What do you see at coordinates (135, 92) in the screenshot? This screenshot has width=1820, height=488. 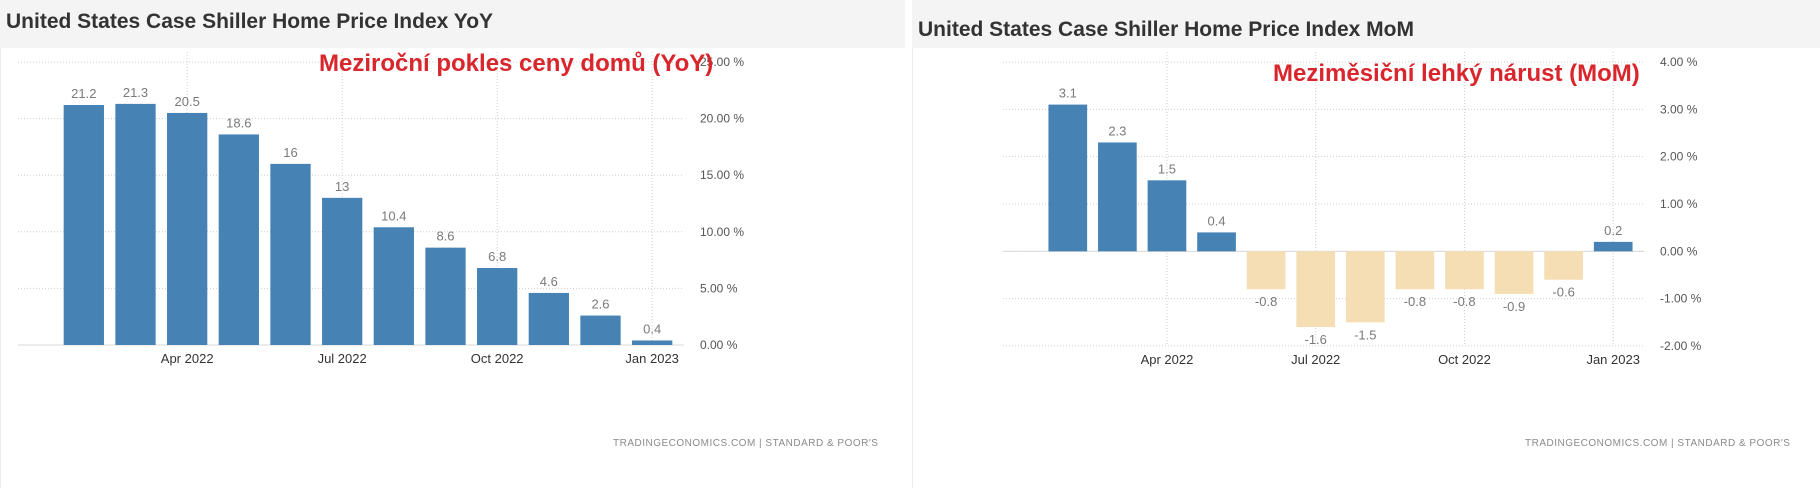 I see `data-label: 21.3` at bounding box center [135, 92].